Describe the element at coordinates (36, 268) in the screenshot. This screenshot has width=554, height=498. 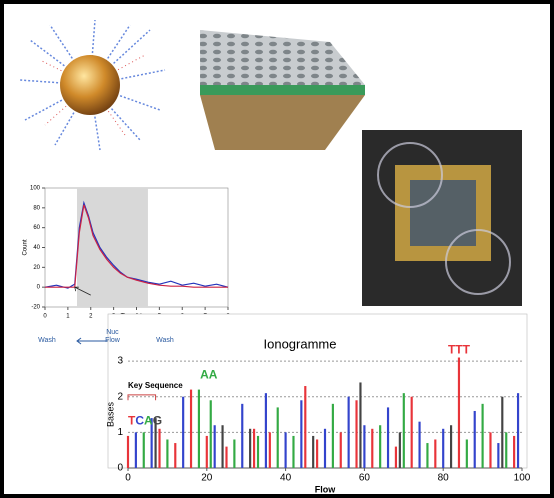
I see `y-tick-label: 20` at that location.